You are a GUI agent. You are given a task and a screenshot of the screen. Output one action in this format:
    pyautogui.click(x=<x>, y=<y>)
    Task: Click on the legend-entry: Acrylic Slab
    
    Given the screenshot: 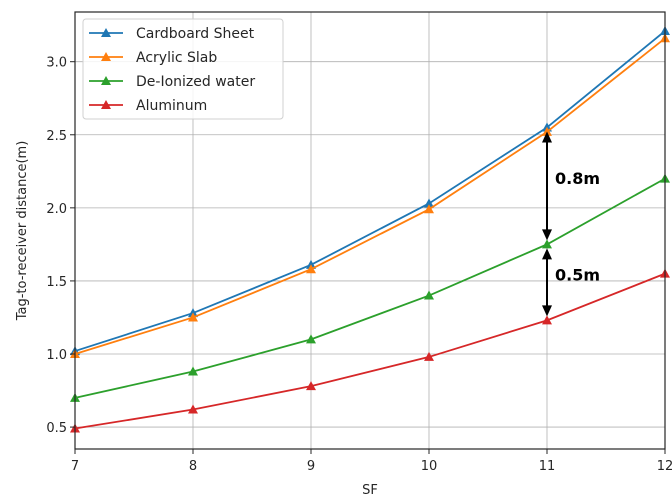 What is the action you would take?
    pyautogui.click(x=153, y=58)
    